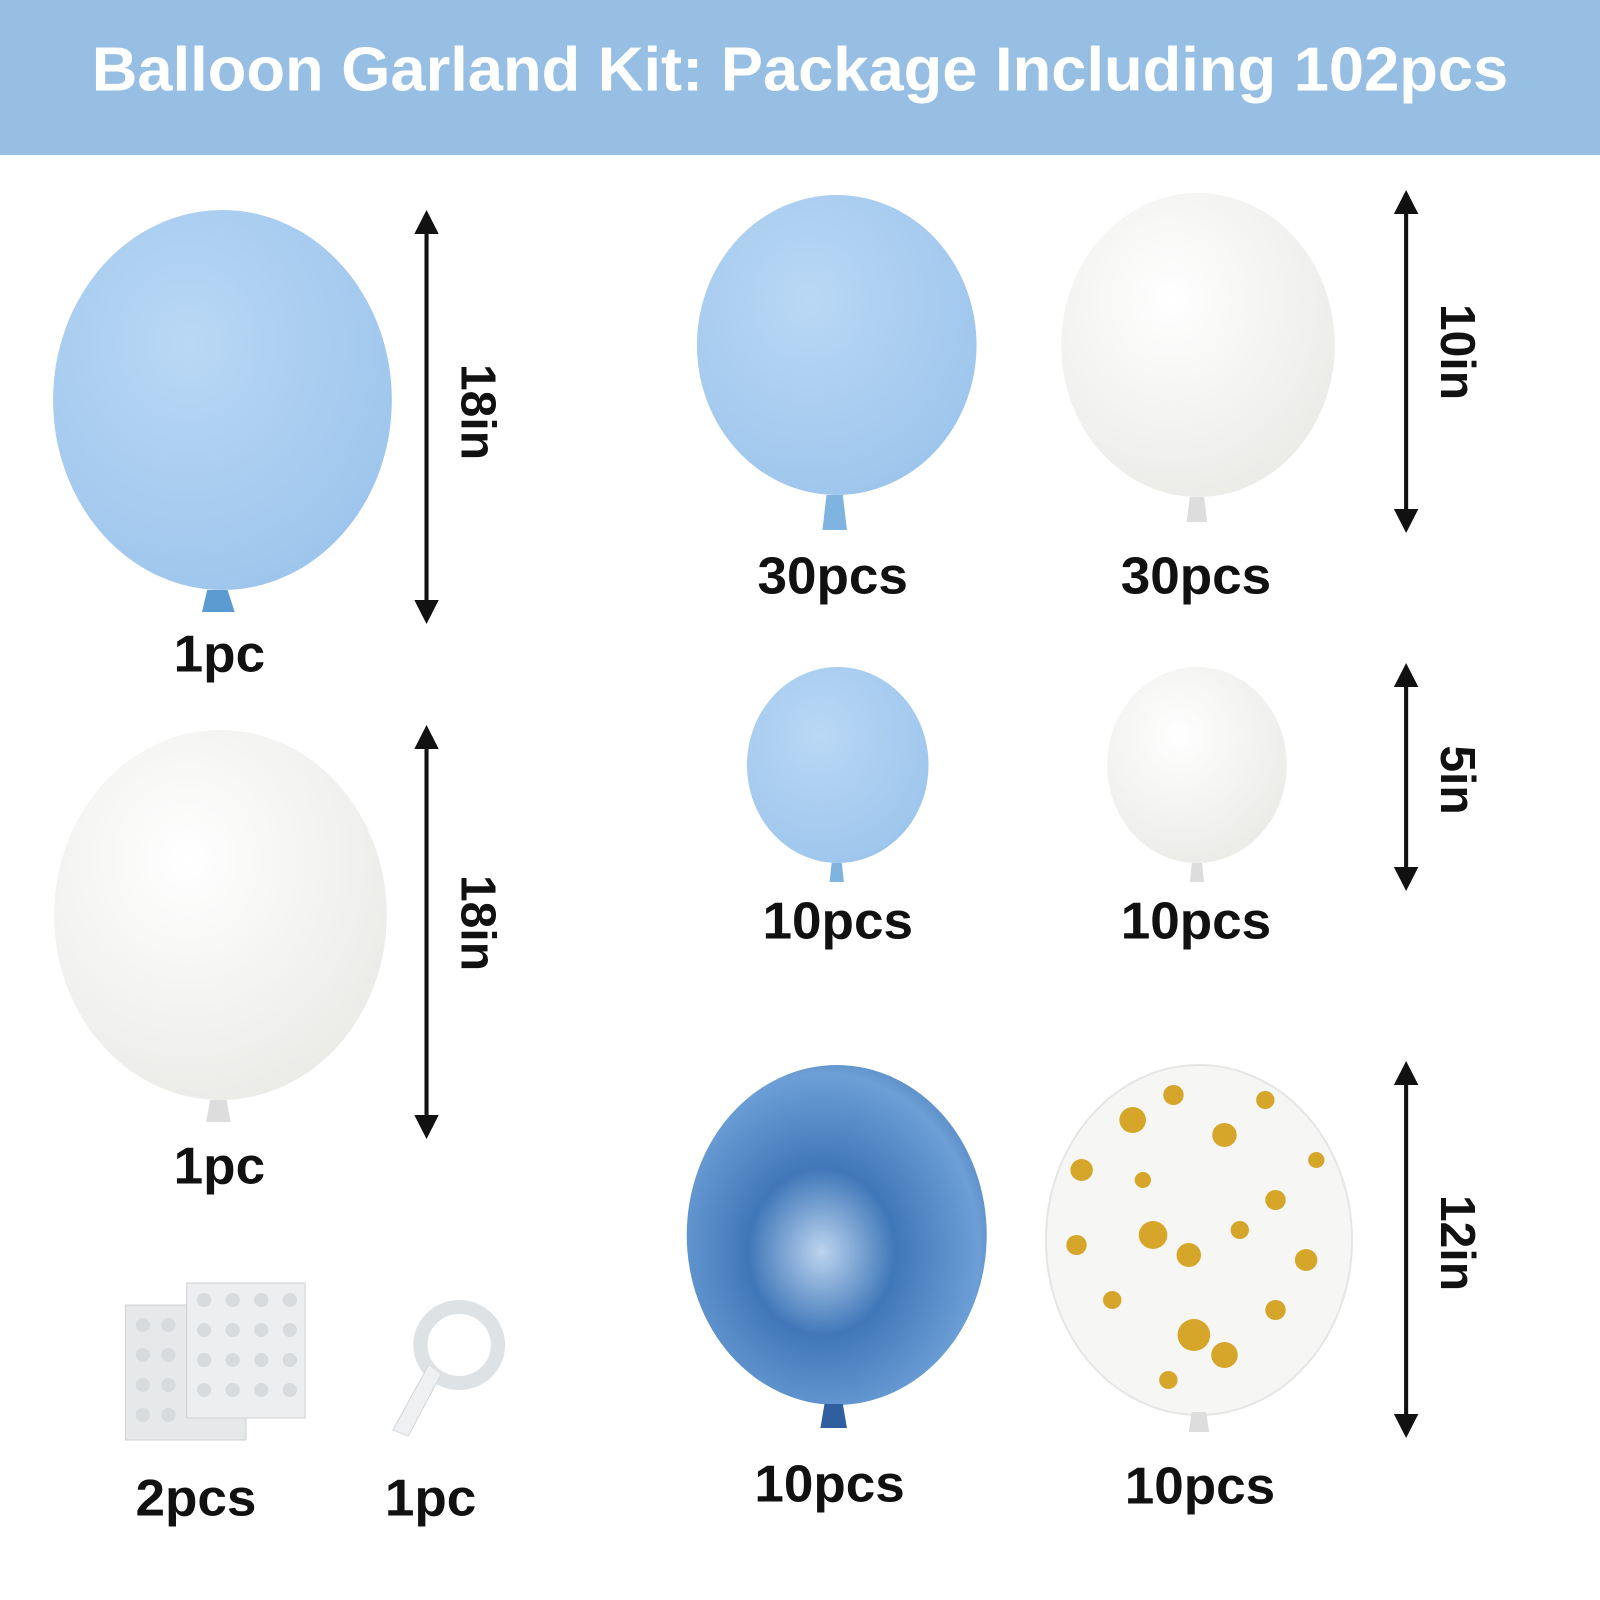 The image size is (1600, 1600). Describe the element at coordinates (1199, 1248) in the screenshot. I see `balloon-gold-confetti` at that location.